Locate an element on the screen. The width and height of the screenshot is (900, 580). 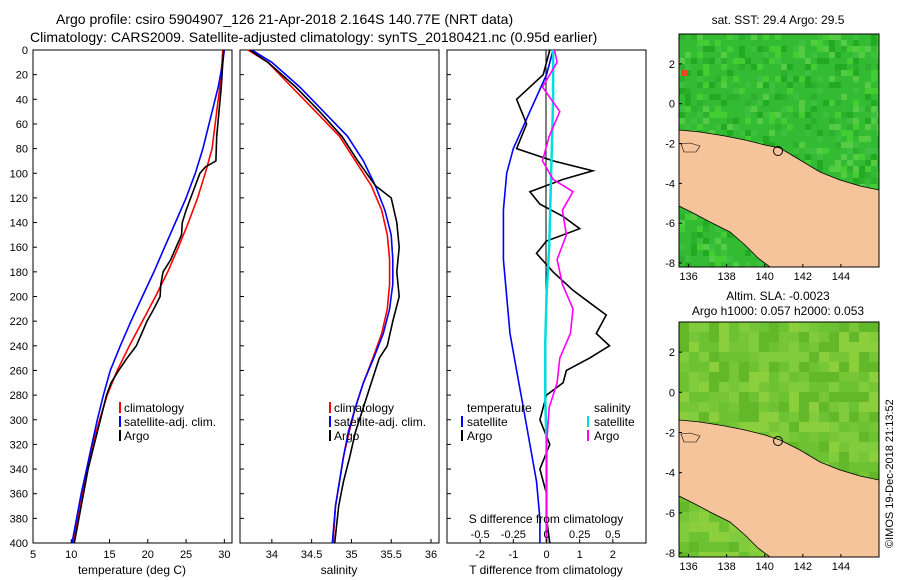
salinity-legend: climatology satellite-adj. clim. Argo is located at coordinates (377, 422).